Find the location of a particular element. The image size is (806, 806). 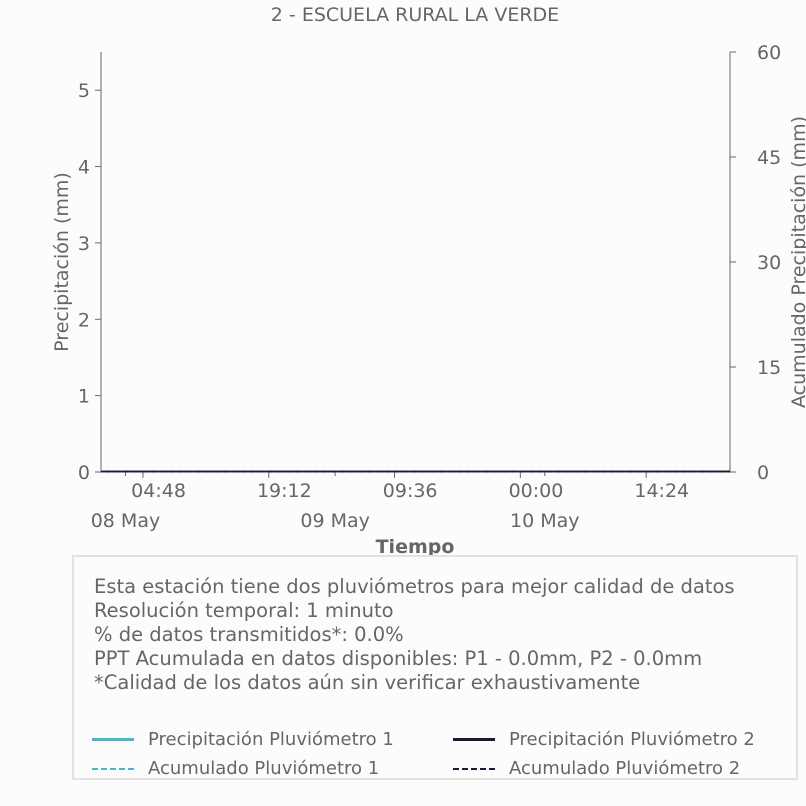

x-tick-label: 00:00 is located at coordinates (536, 491).